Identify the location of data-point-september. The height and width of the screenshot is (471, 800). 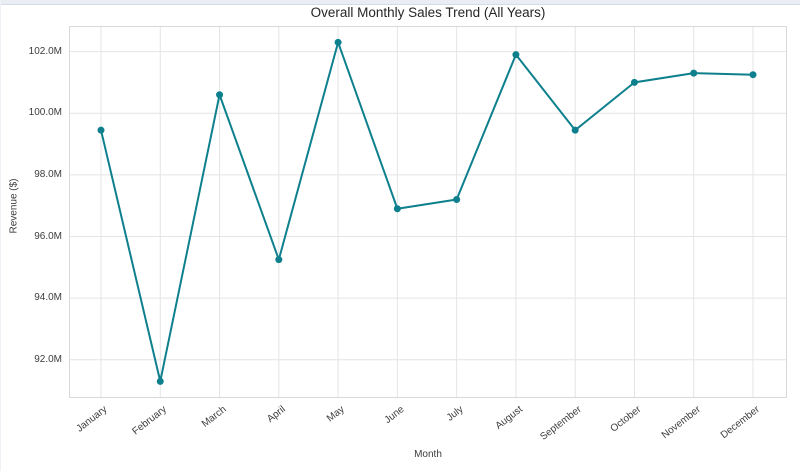
(575, 130).